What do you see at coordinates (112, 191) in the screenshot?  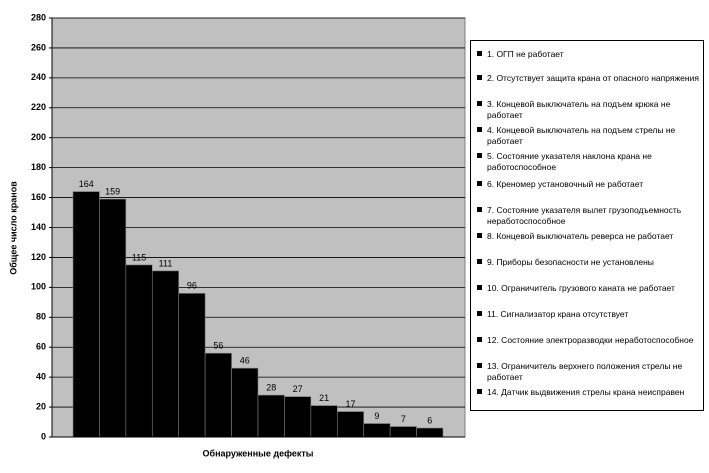 I see `data-label: 159` at bounding box center [112, 191].